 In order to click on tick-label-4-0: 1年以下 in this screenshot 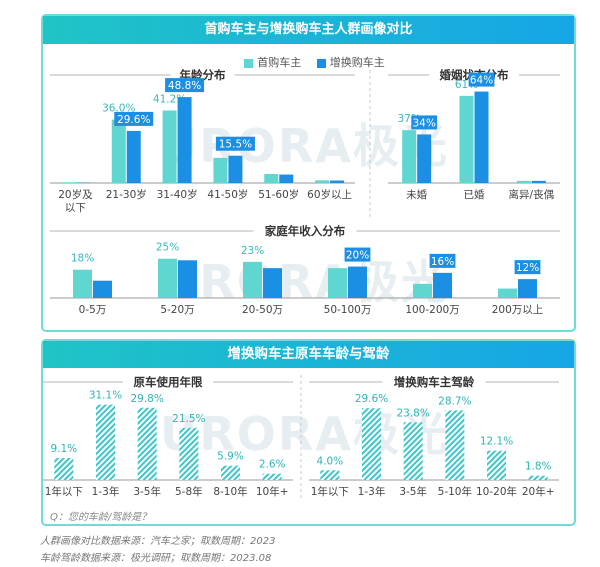, I will do `click(330, 491)`.